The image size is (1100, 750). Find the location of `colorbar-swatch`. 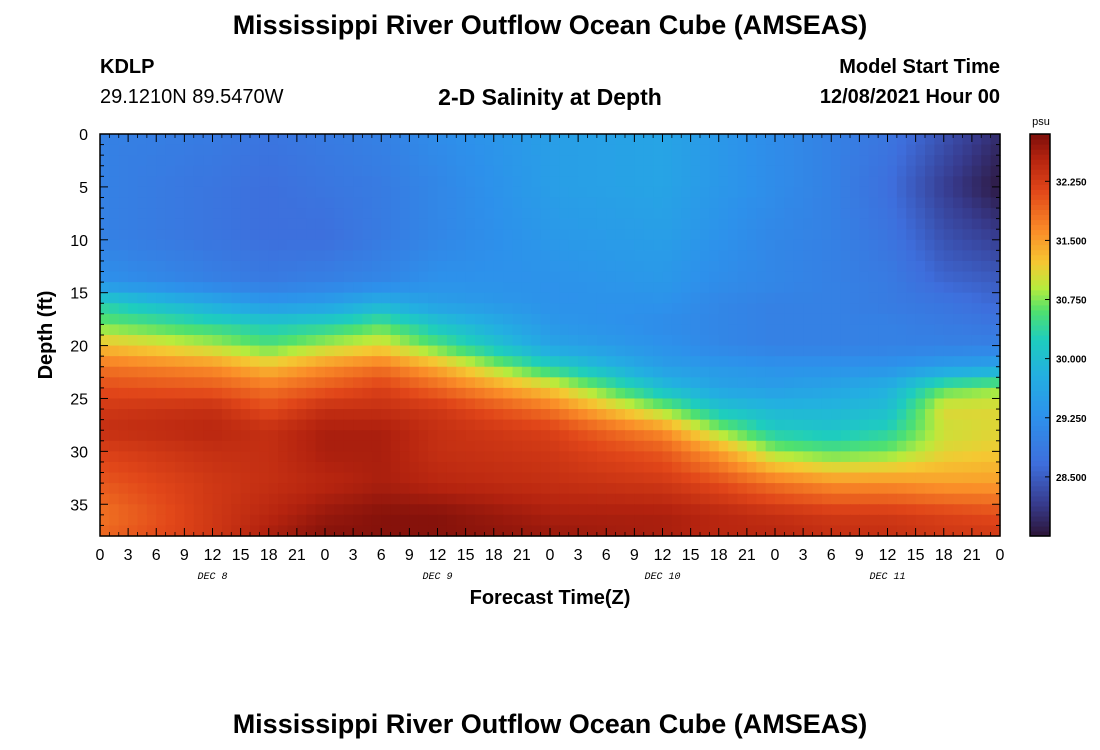

colorbar-swatch is located at coordinates (1040, 343).